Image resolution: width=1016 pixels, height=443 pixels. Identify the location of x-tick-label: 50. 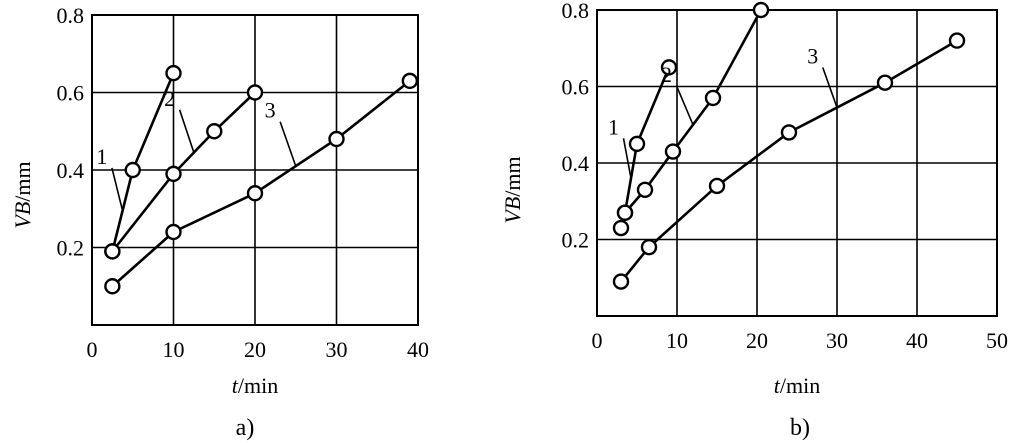
(997, 340).